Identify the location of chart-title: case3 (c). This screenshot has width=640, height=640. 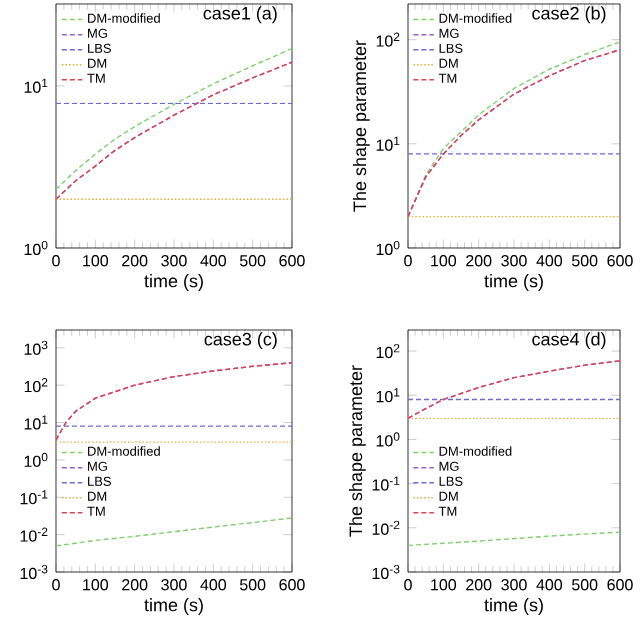
(240, 341).